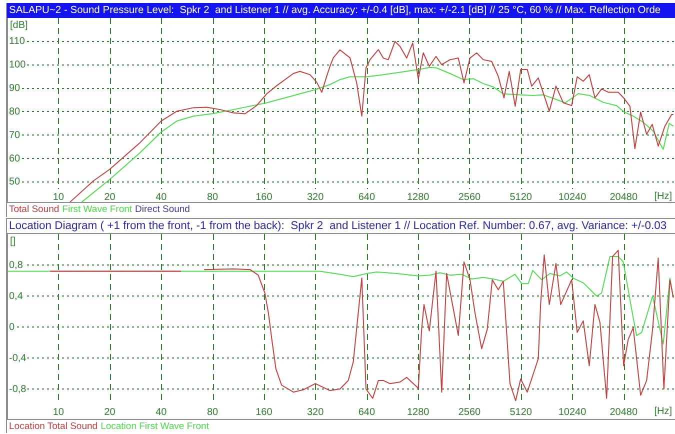 The height and width of the screenshot is (434, 675). Describe the element at coordinates (15, 158) in the screenshot. I see `y-tick-label: 60` at that location.